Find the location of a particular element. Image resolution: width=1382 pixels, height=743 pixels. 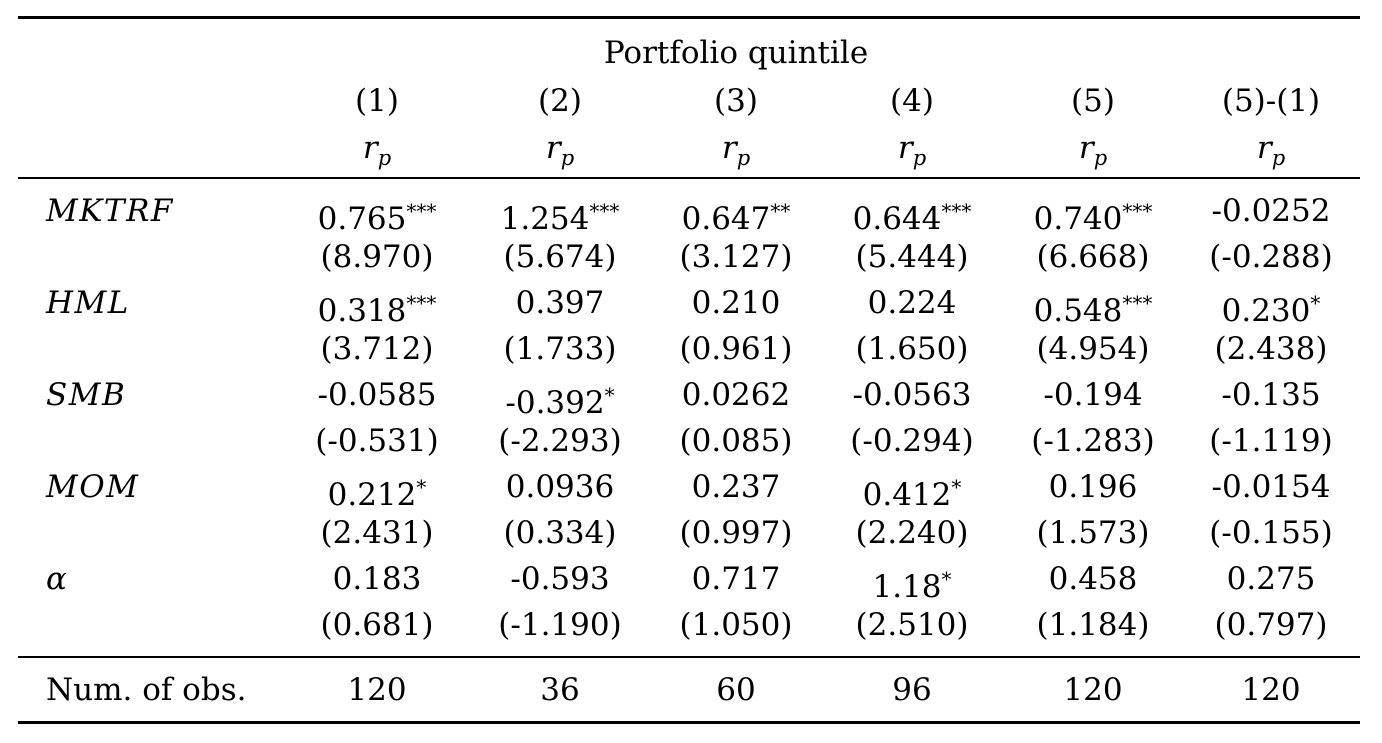

coefficient-value: 1.18 is located at coordinates (907, 587).